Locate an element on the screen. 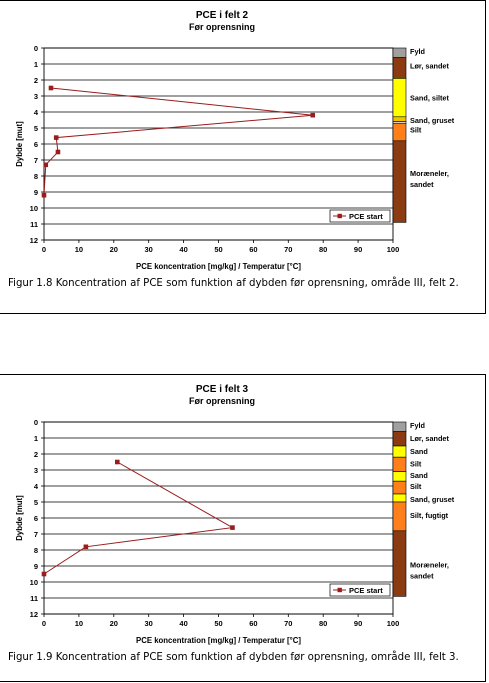 The height and width of the screenshot is (683, 489). y-tick-label: 8 is located at coordinates (36, 550).